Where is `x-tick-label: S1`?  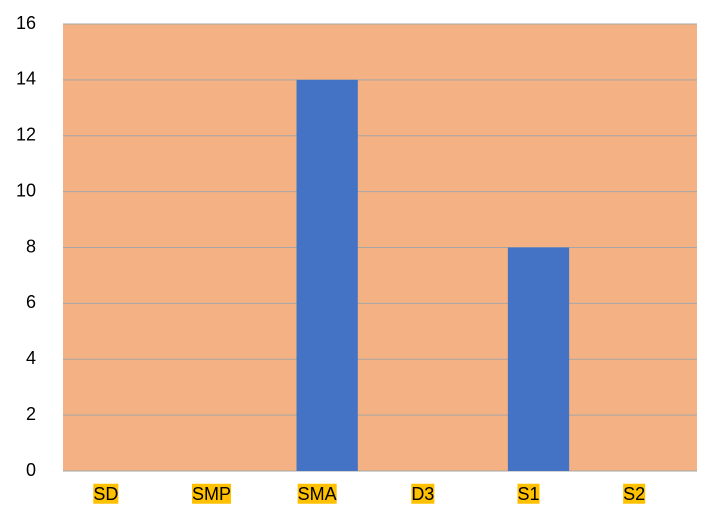 x-tick-label: S1 is located at coordinates (528, 494).